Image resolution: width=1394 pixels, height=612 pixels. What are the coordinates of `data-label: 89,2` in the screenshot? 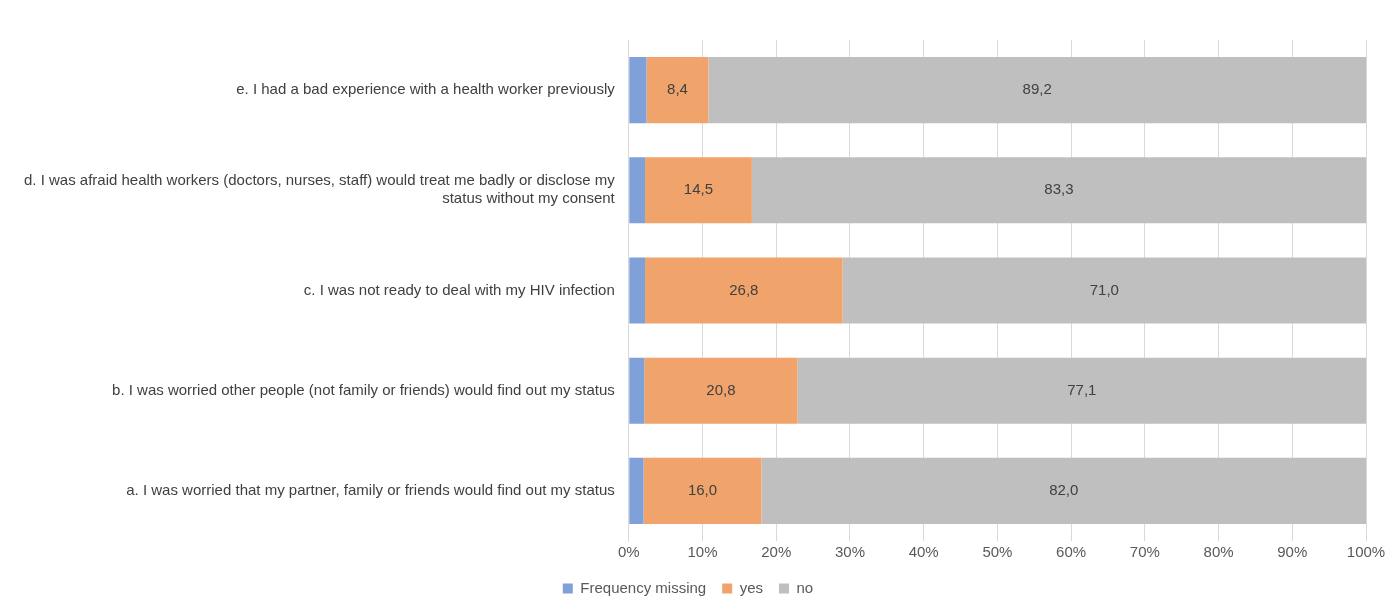 It's located at (1037, 89).